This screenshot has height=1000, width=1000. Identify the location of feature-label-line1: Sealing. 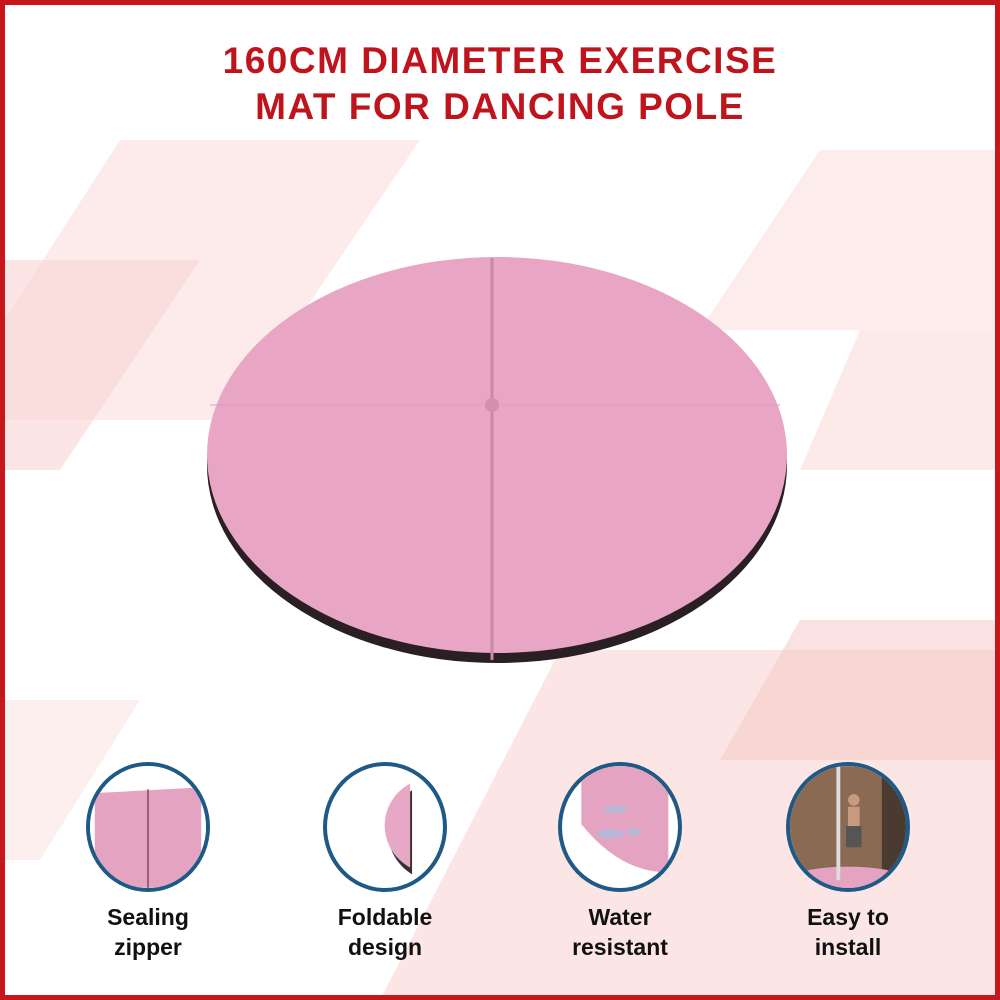
(148, 917).